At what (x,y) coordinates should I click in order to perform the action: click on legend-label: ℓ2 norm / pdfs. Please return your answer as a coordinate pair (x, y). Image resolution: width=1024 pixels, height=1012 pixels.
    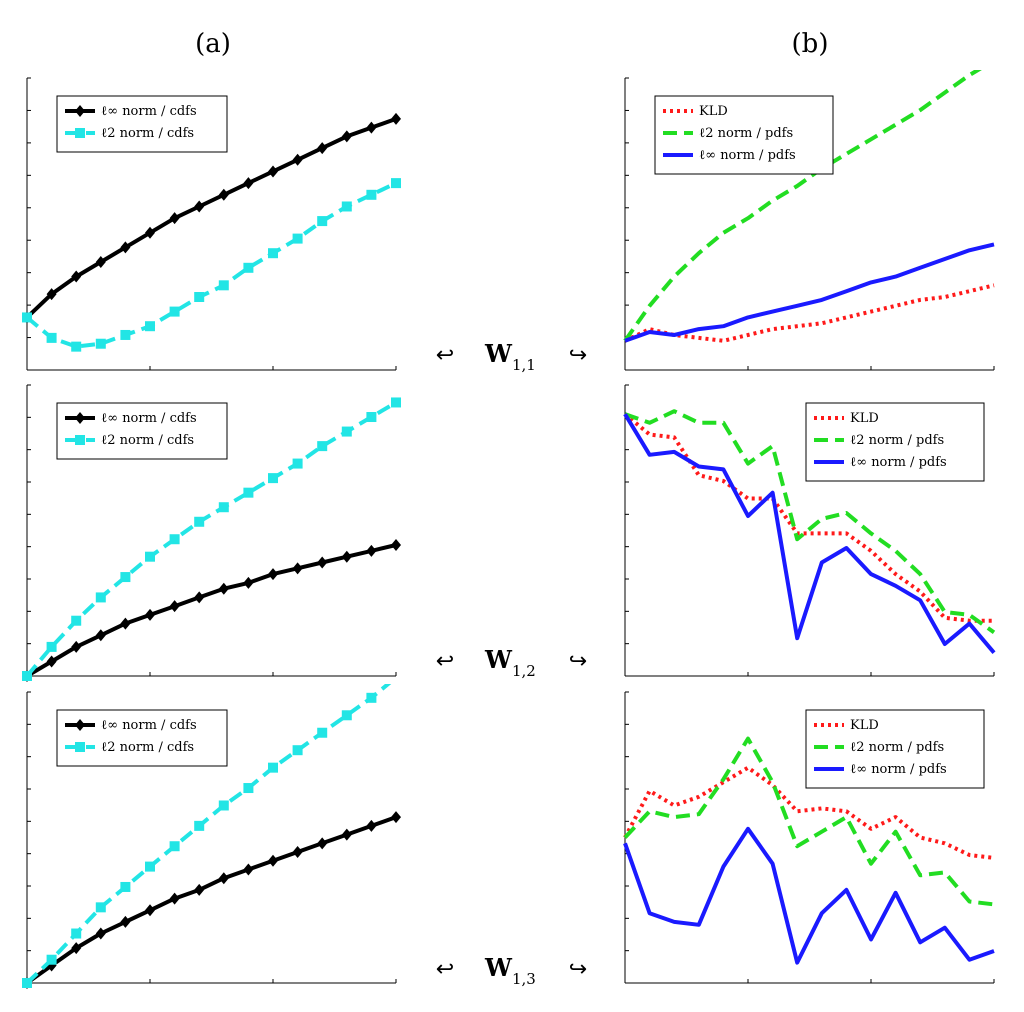
    Looking at the image, I should click on (746, 133).